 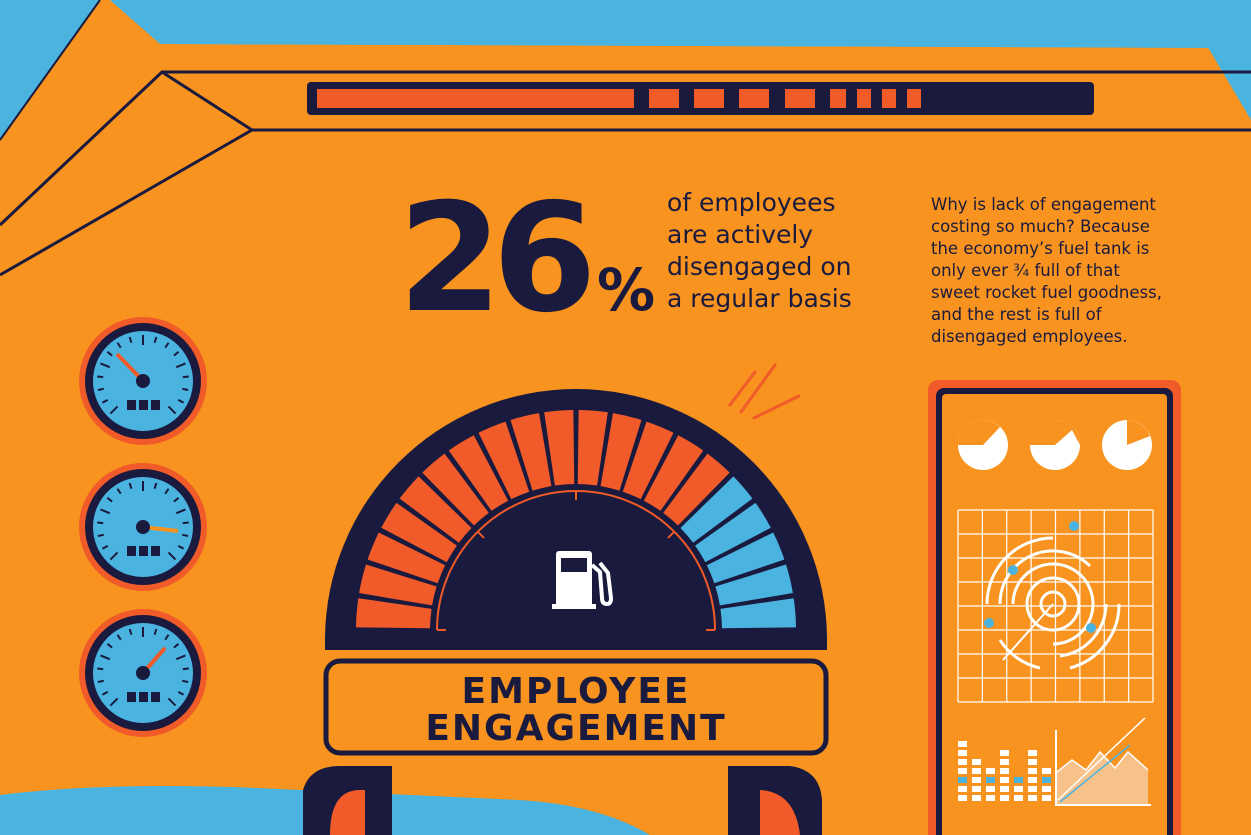 What do you see at coordinates (1043, 204) in the screenshot?
I see `sidebar-line-1: Why is lack of engagement` at bounding box center [1043, 204].